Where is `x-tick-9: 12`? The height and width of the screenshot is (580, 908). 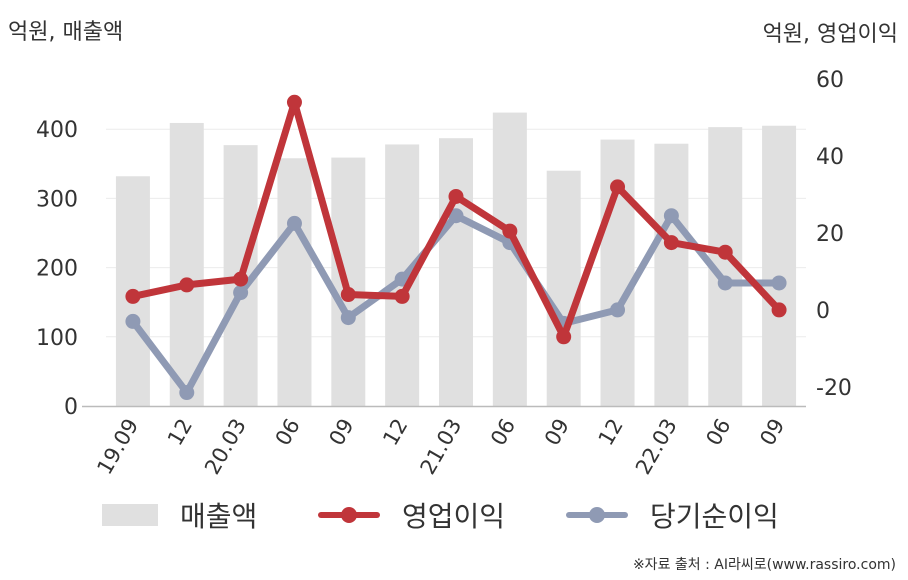 x-tick-9: 12 is located at coordinates (611, 432).